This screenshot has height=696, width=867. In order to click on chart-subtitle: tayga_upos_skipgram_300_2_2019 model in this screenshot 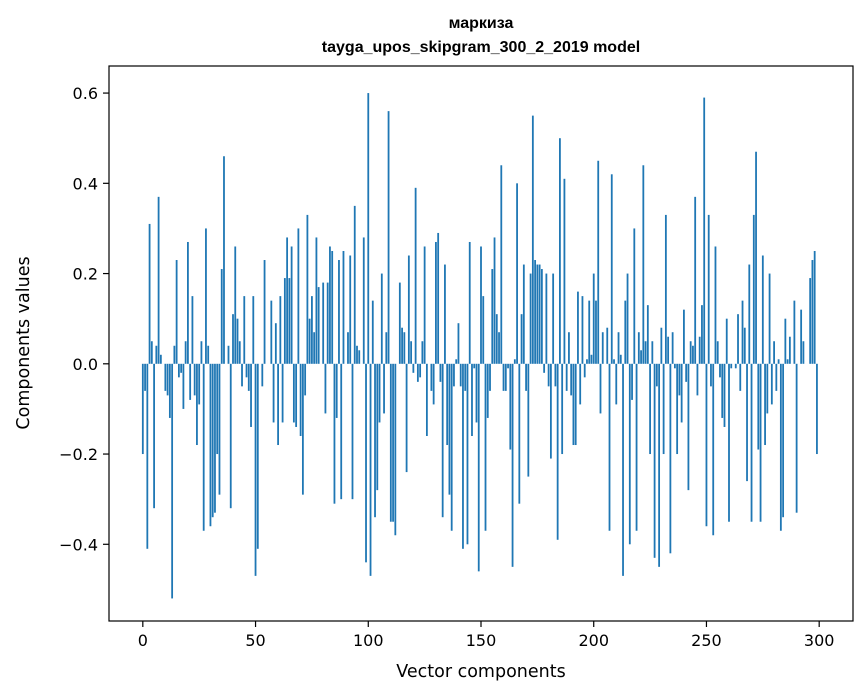, I will do `click(481, 47)`.